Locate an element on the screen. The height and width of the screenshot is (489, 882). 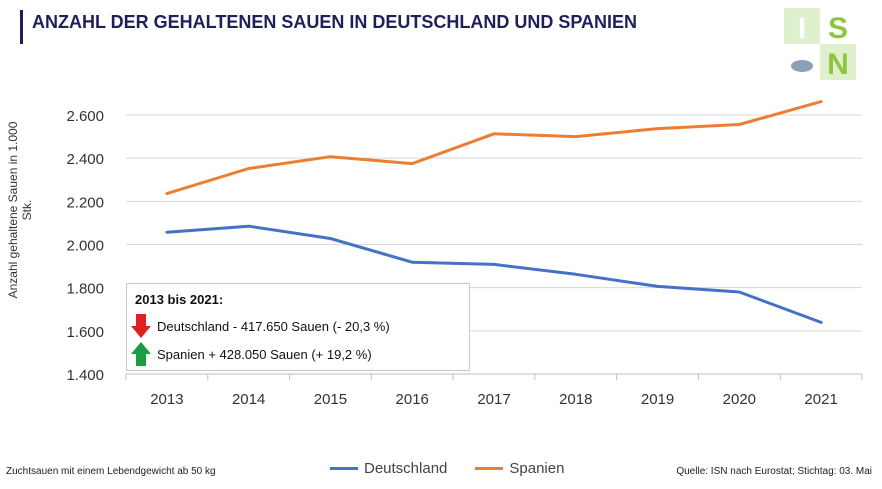
isn-logo: I S N is located at coordinates (820, 44).